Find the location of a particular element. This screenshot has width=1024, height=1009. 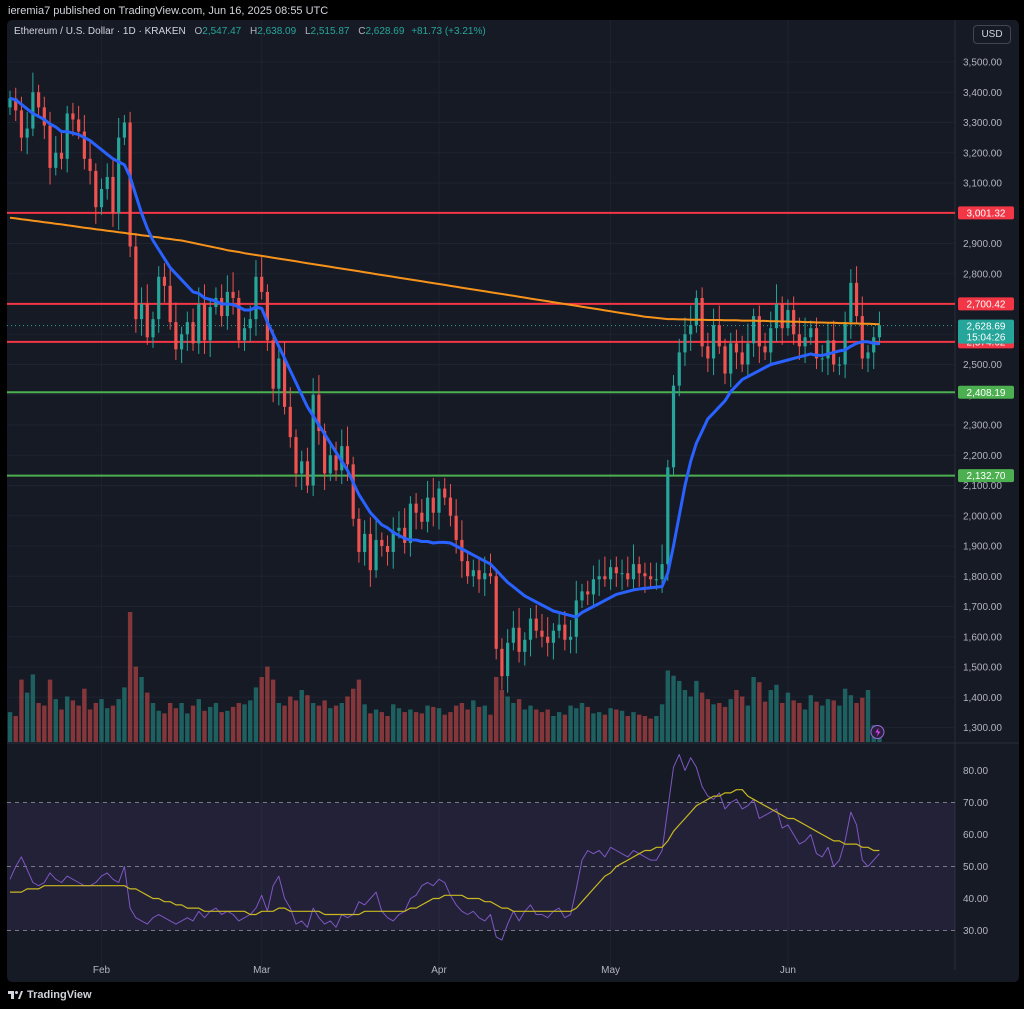

currency-button: USD is located at coordinates (992, 34).